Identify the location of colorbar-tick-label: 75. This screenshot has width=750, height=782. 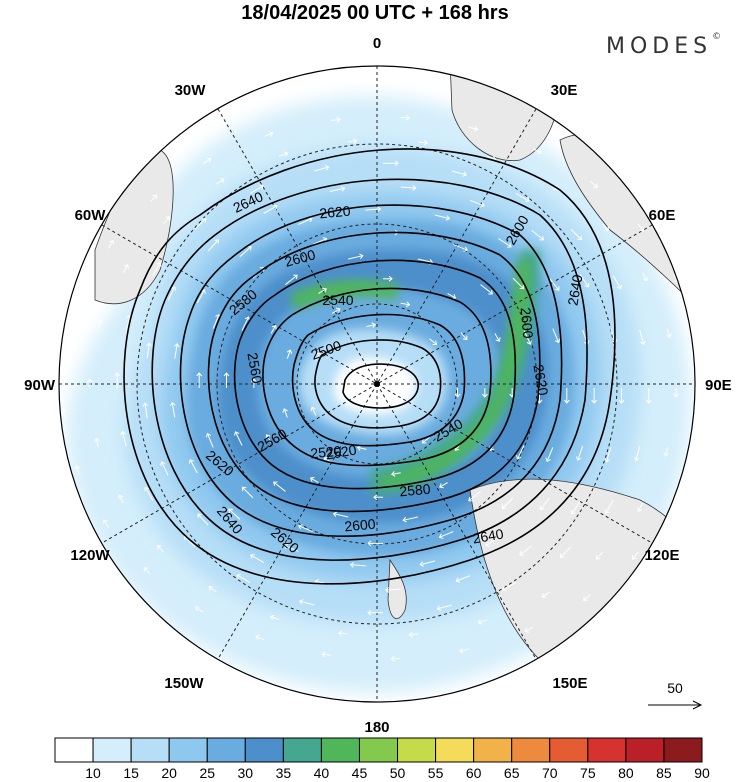
(588, 773).